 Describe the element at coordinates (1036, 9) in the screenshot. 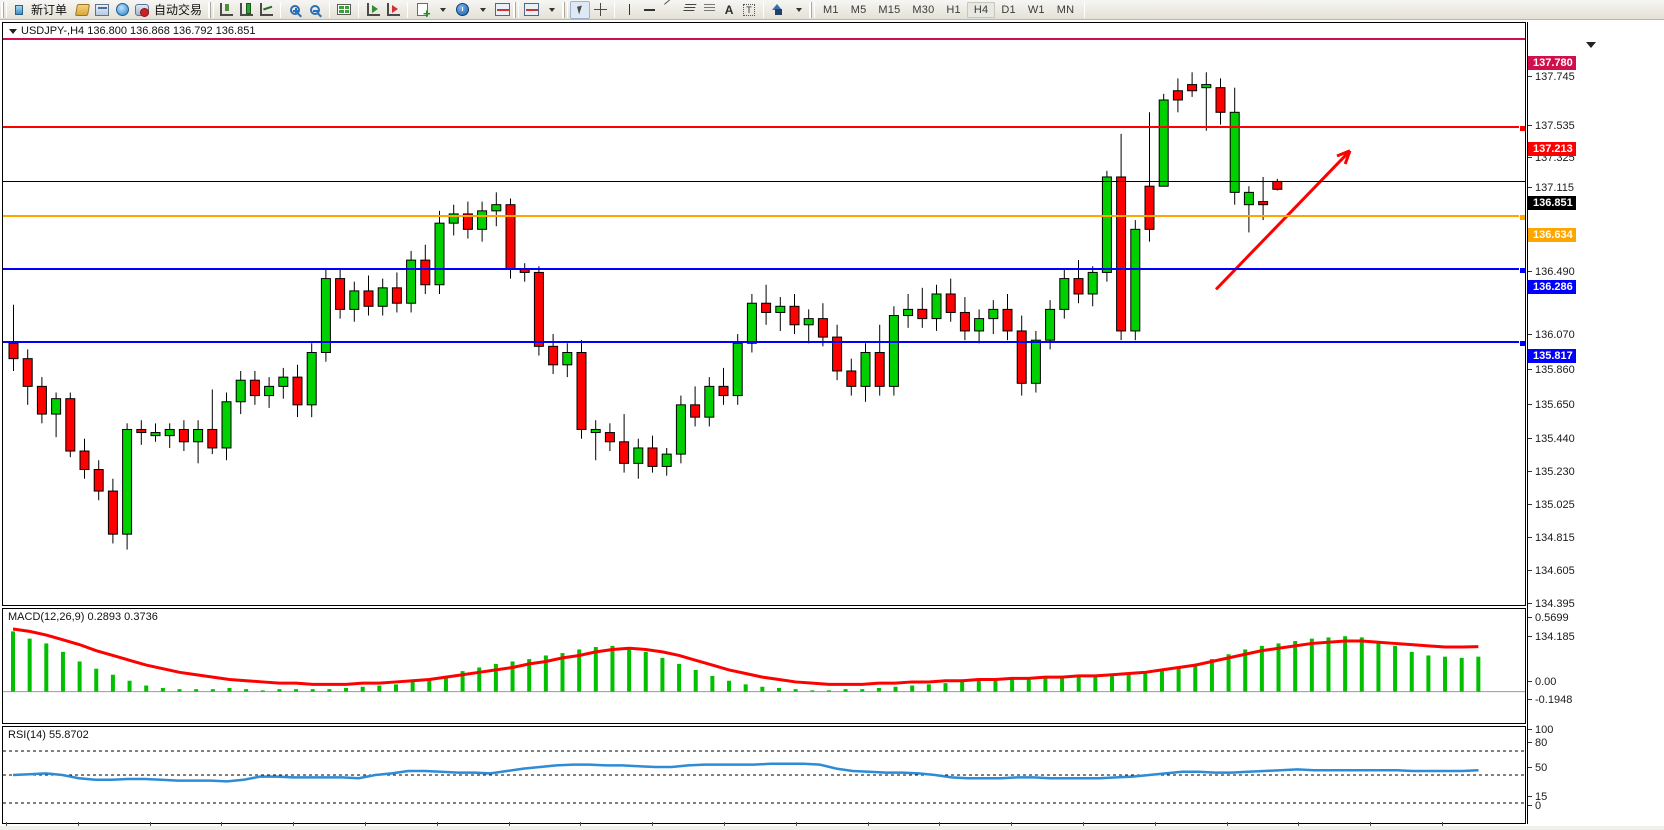

I see `timeframe-w1: W1` at that location.